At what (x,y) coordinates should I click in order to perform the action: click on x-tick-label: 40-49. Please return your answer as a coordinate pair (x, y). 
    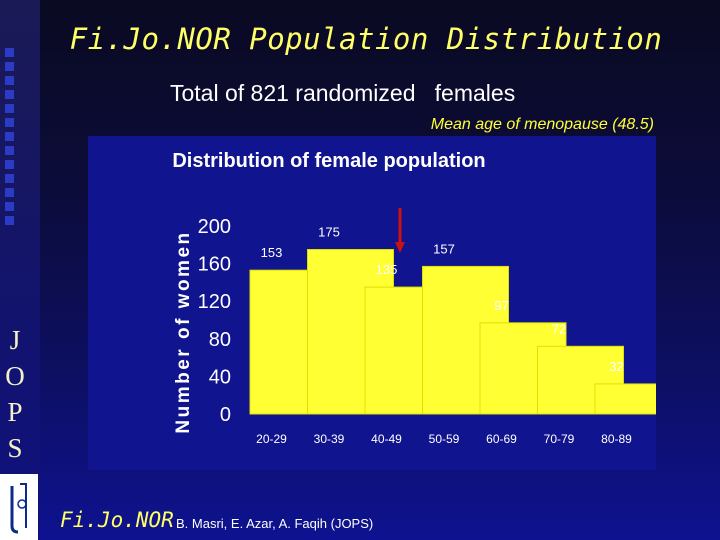
    Looking at the image, I should click on (386, 439).